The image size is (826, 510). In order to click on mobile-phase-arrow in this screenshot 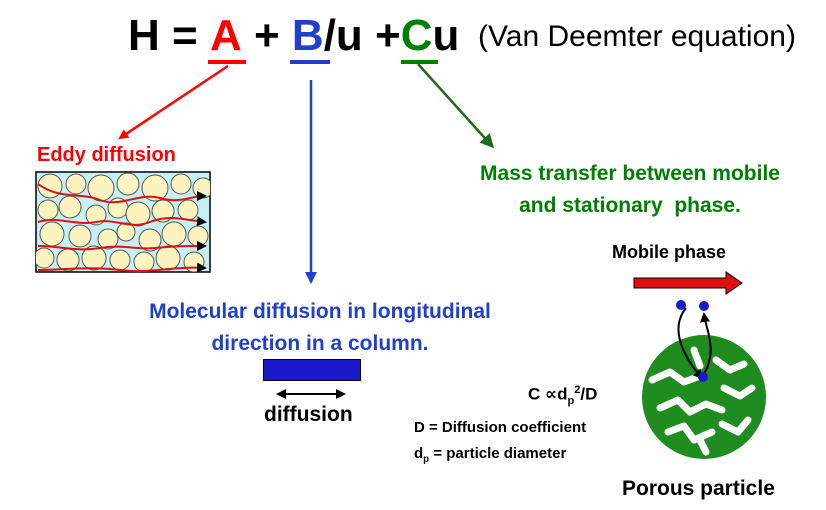, I will do `click(688, 283)`.